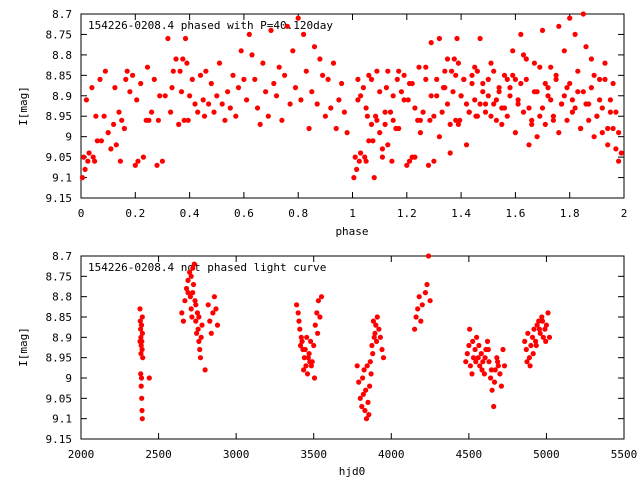  I want to click on phased-plot-xtick-label: 0.4, so click(190, 213).